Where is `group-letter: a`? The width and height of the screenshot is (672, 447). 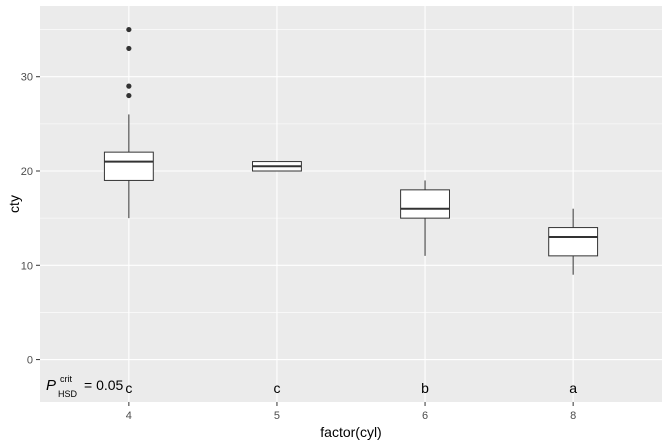 group-letter: a is located at coordinates (573, 388).